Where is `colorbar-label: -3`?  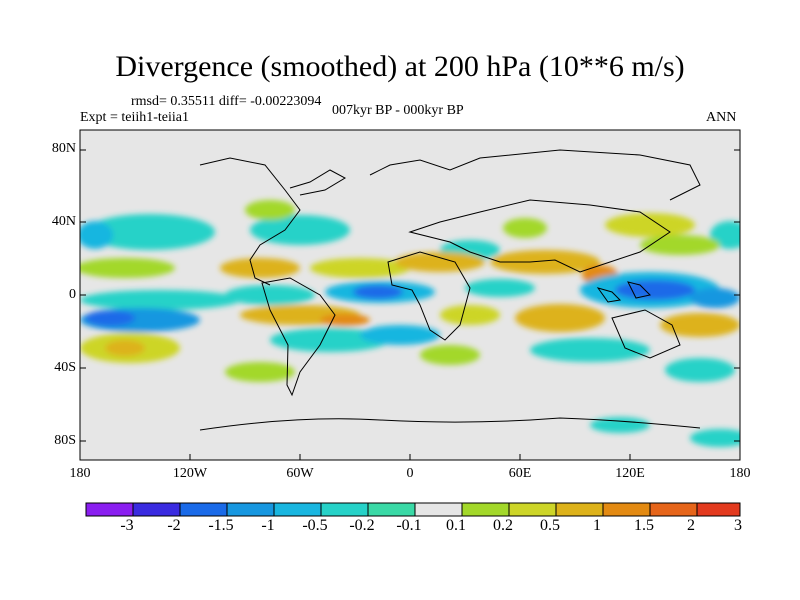 colorbar-label: -3 is located at coordinates (127, 525).